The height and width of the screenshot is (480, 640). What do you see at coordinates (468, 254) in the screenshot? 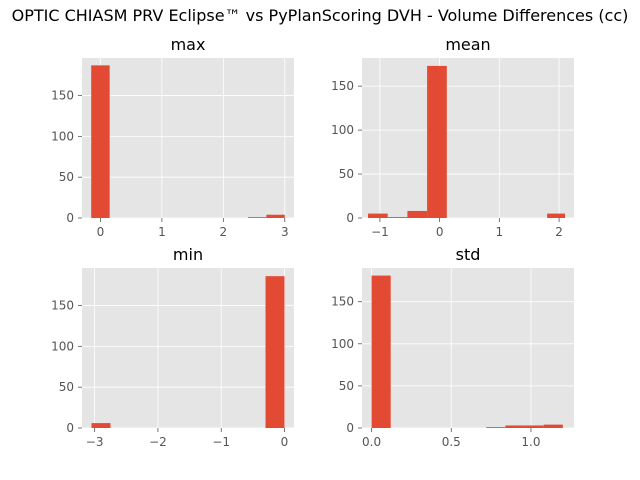
I see `subplot-title-std: std` at bounding box center [468, 254].